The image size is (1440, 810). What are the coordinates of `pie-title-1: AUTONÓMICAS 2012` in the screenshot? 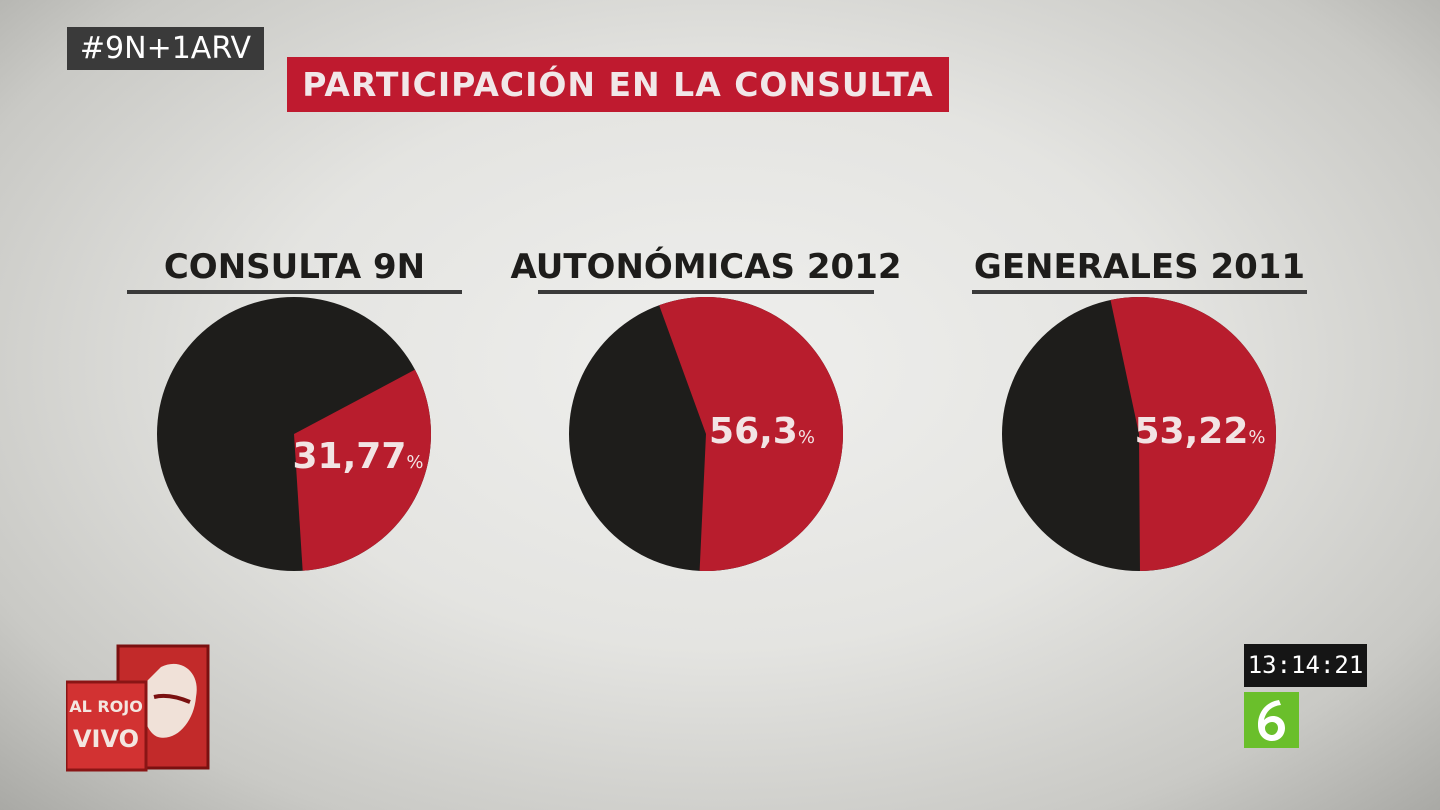 It's located at (705, 266).